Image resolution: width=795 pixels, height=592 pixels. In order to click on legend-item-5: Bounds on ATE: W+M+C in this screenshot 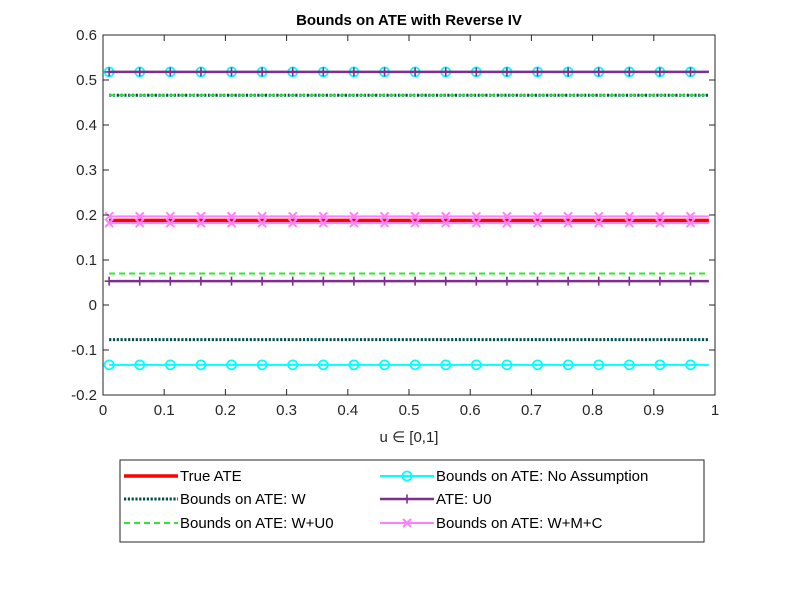, I will do `click(491, 523)`.